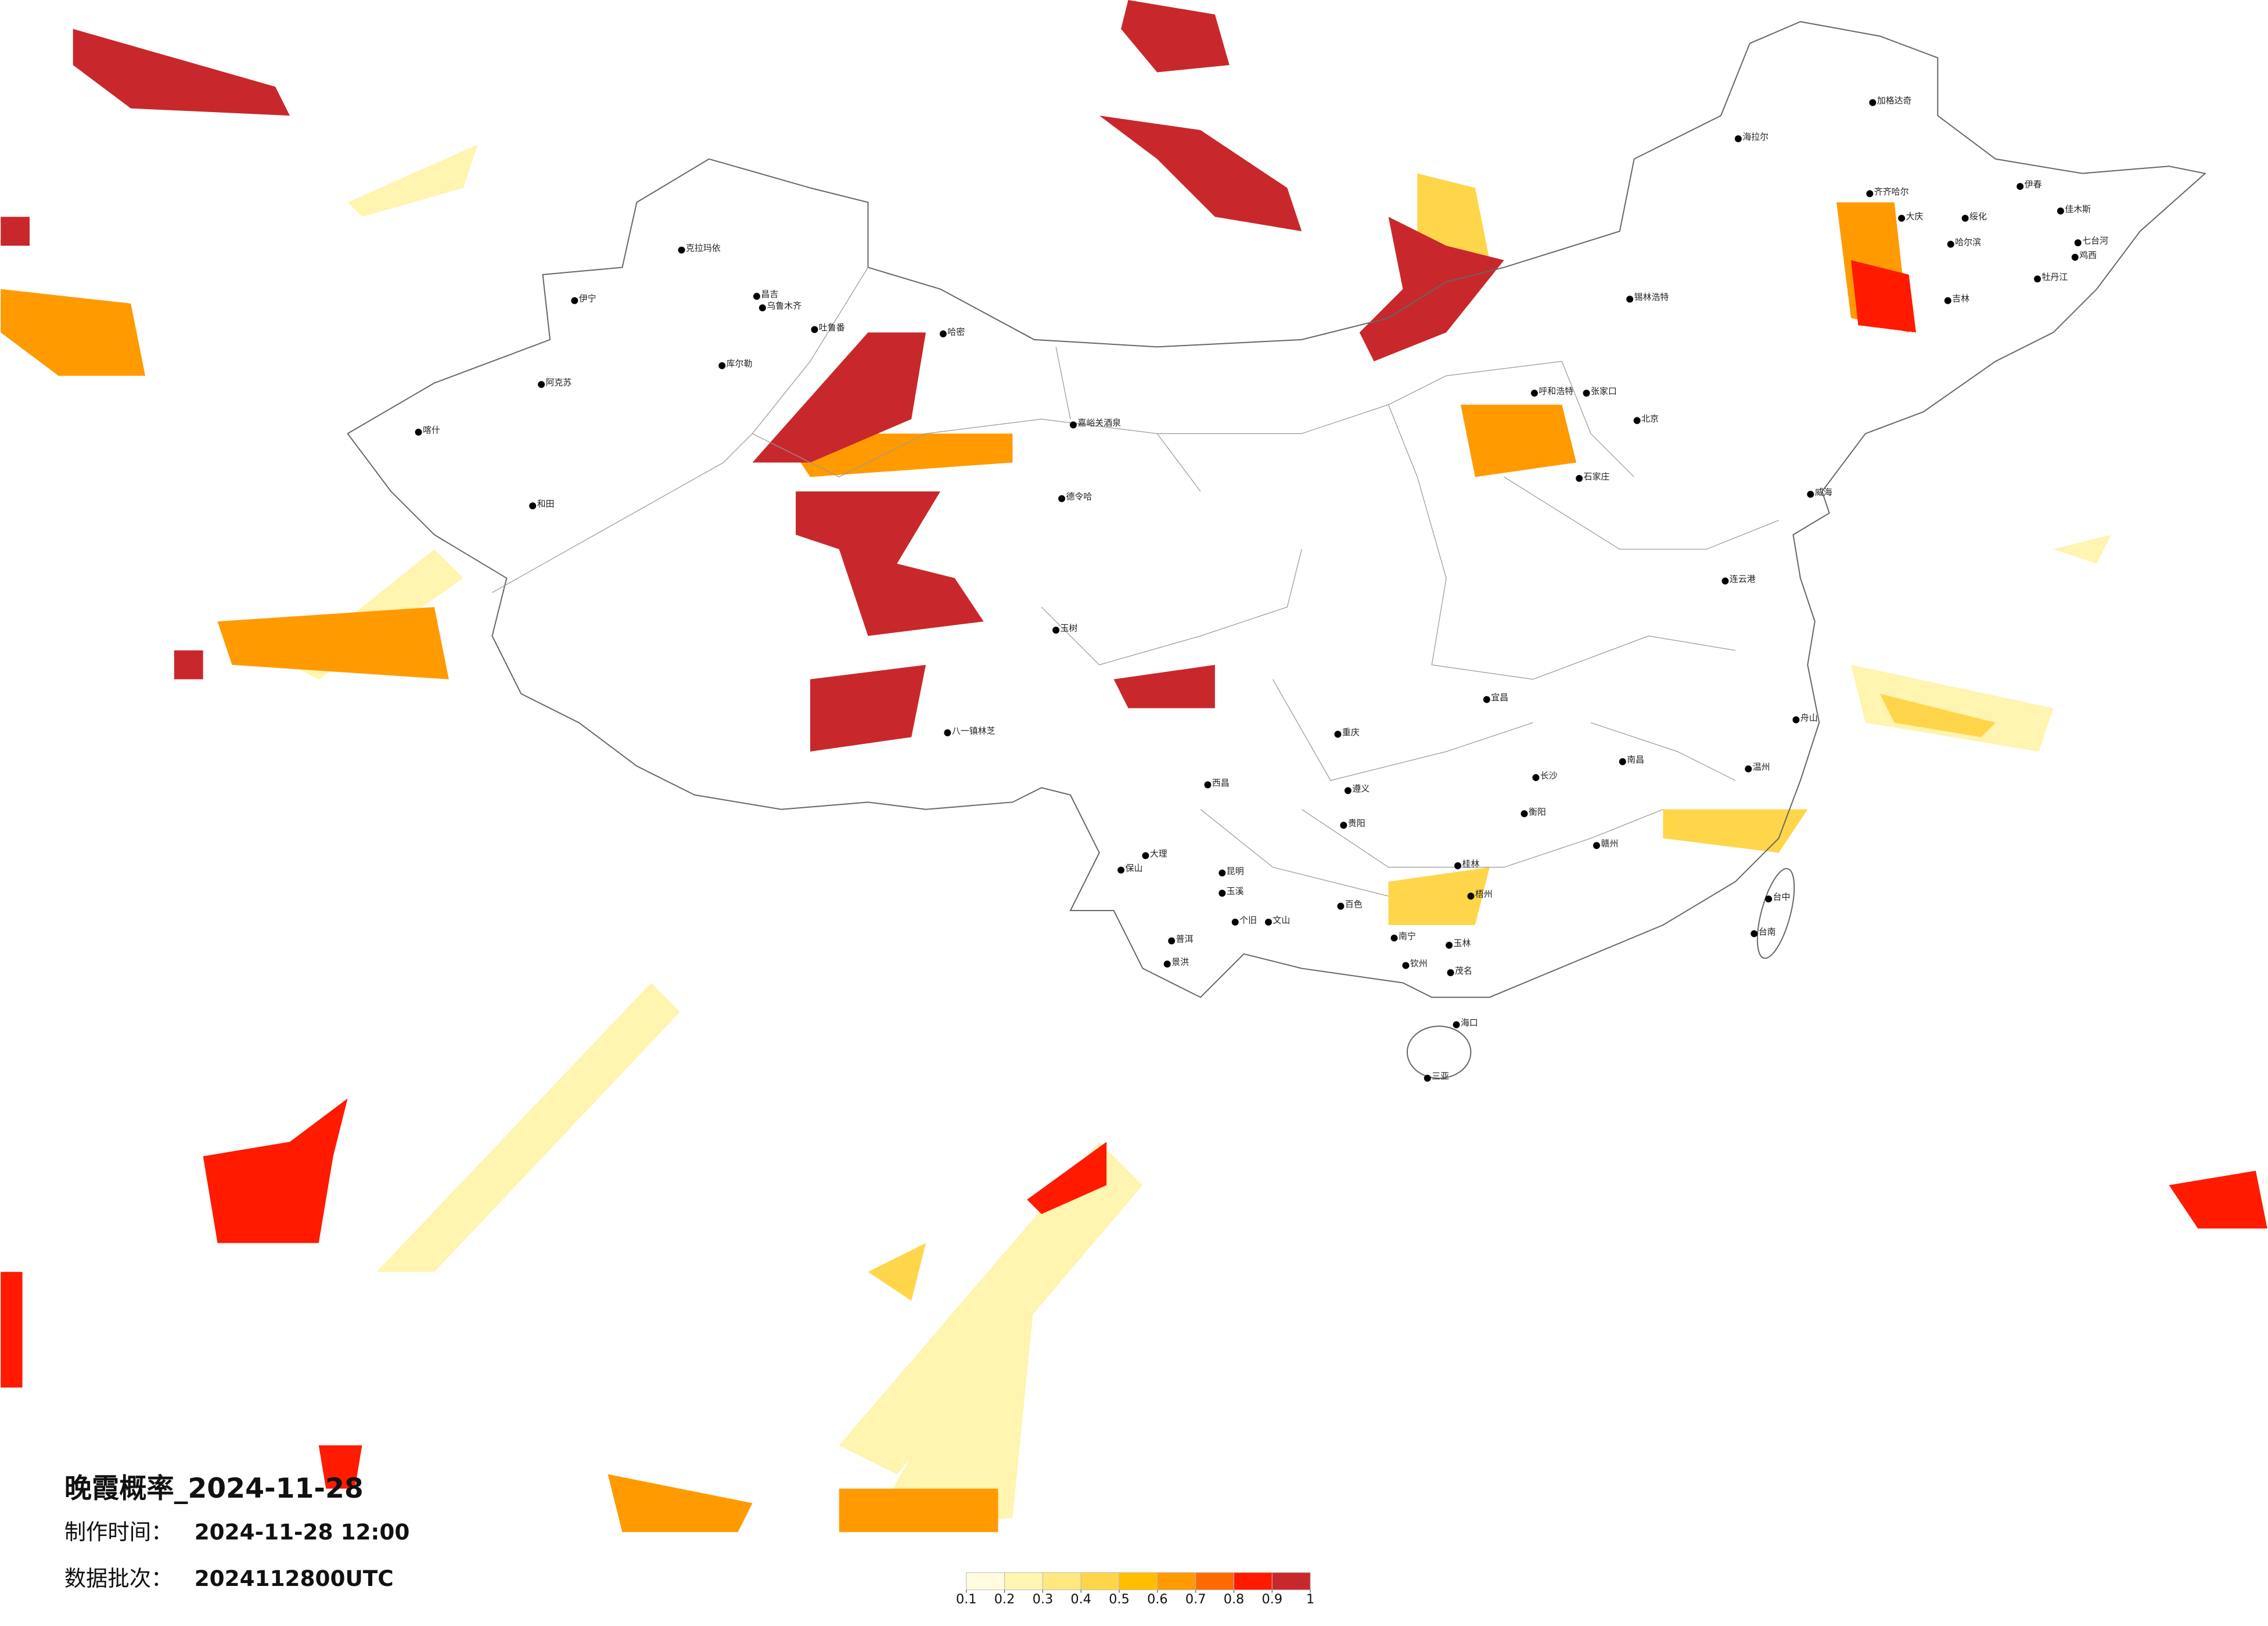  What do you see at coordinates (1440, 1076) in the screenshot?
I see `city-label: 三亚` at bounding box center [1440, 1076].